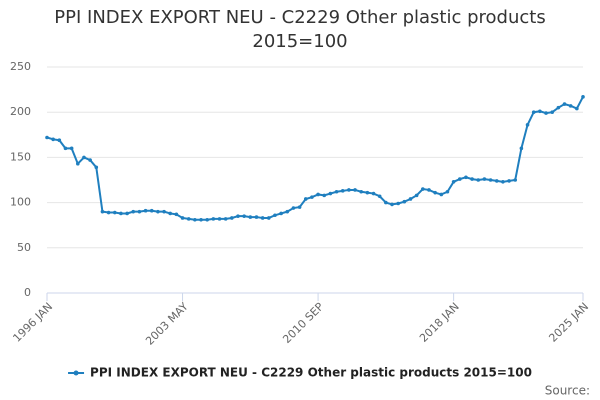 The image size is (600, 400). Describe the element at coordinates (32, 322) in the screenshot. I see `x-tick-label: 1996 JAN` at that location.